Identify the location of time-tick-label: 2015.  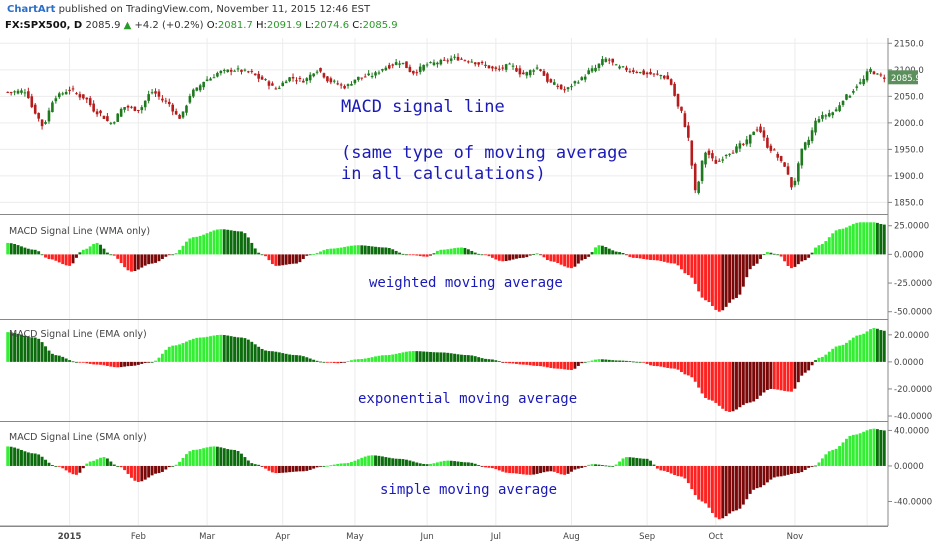
(70, 537).